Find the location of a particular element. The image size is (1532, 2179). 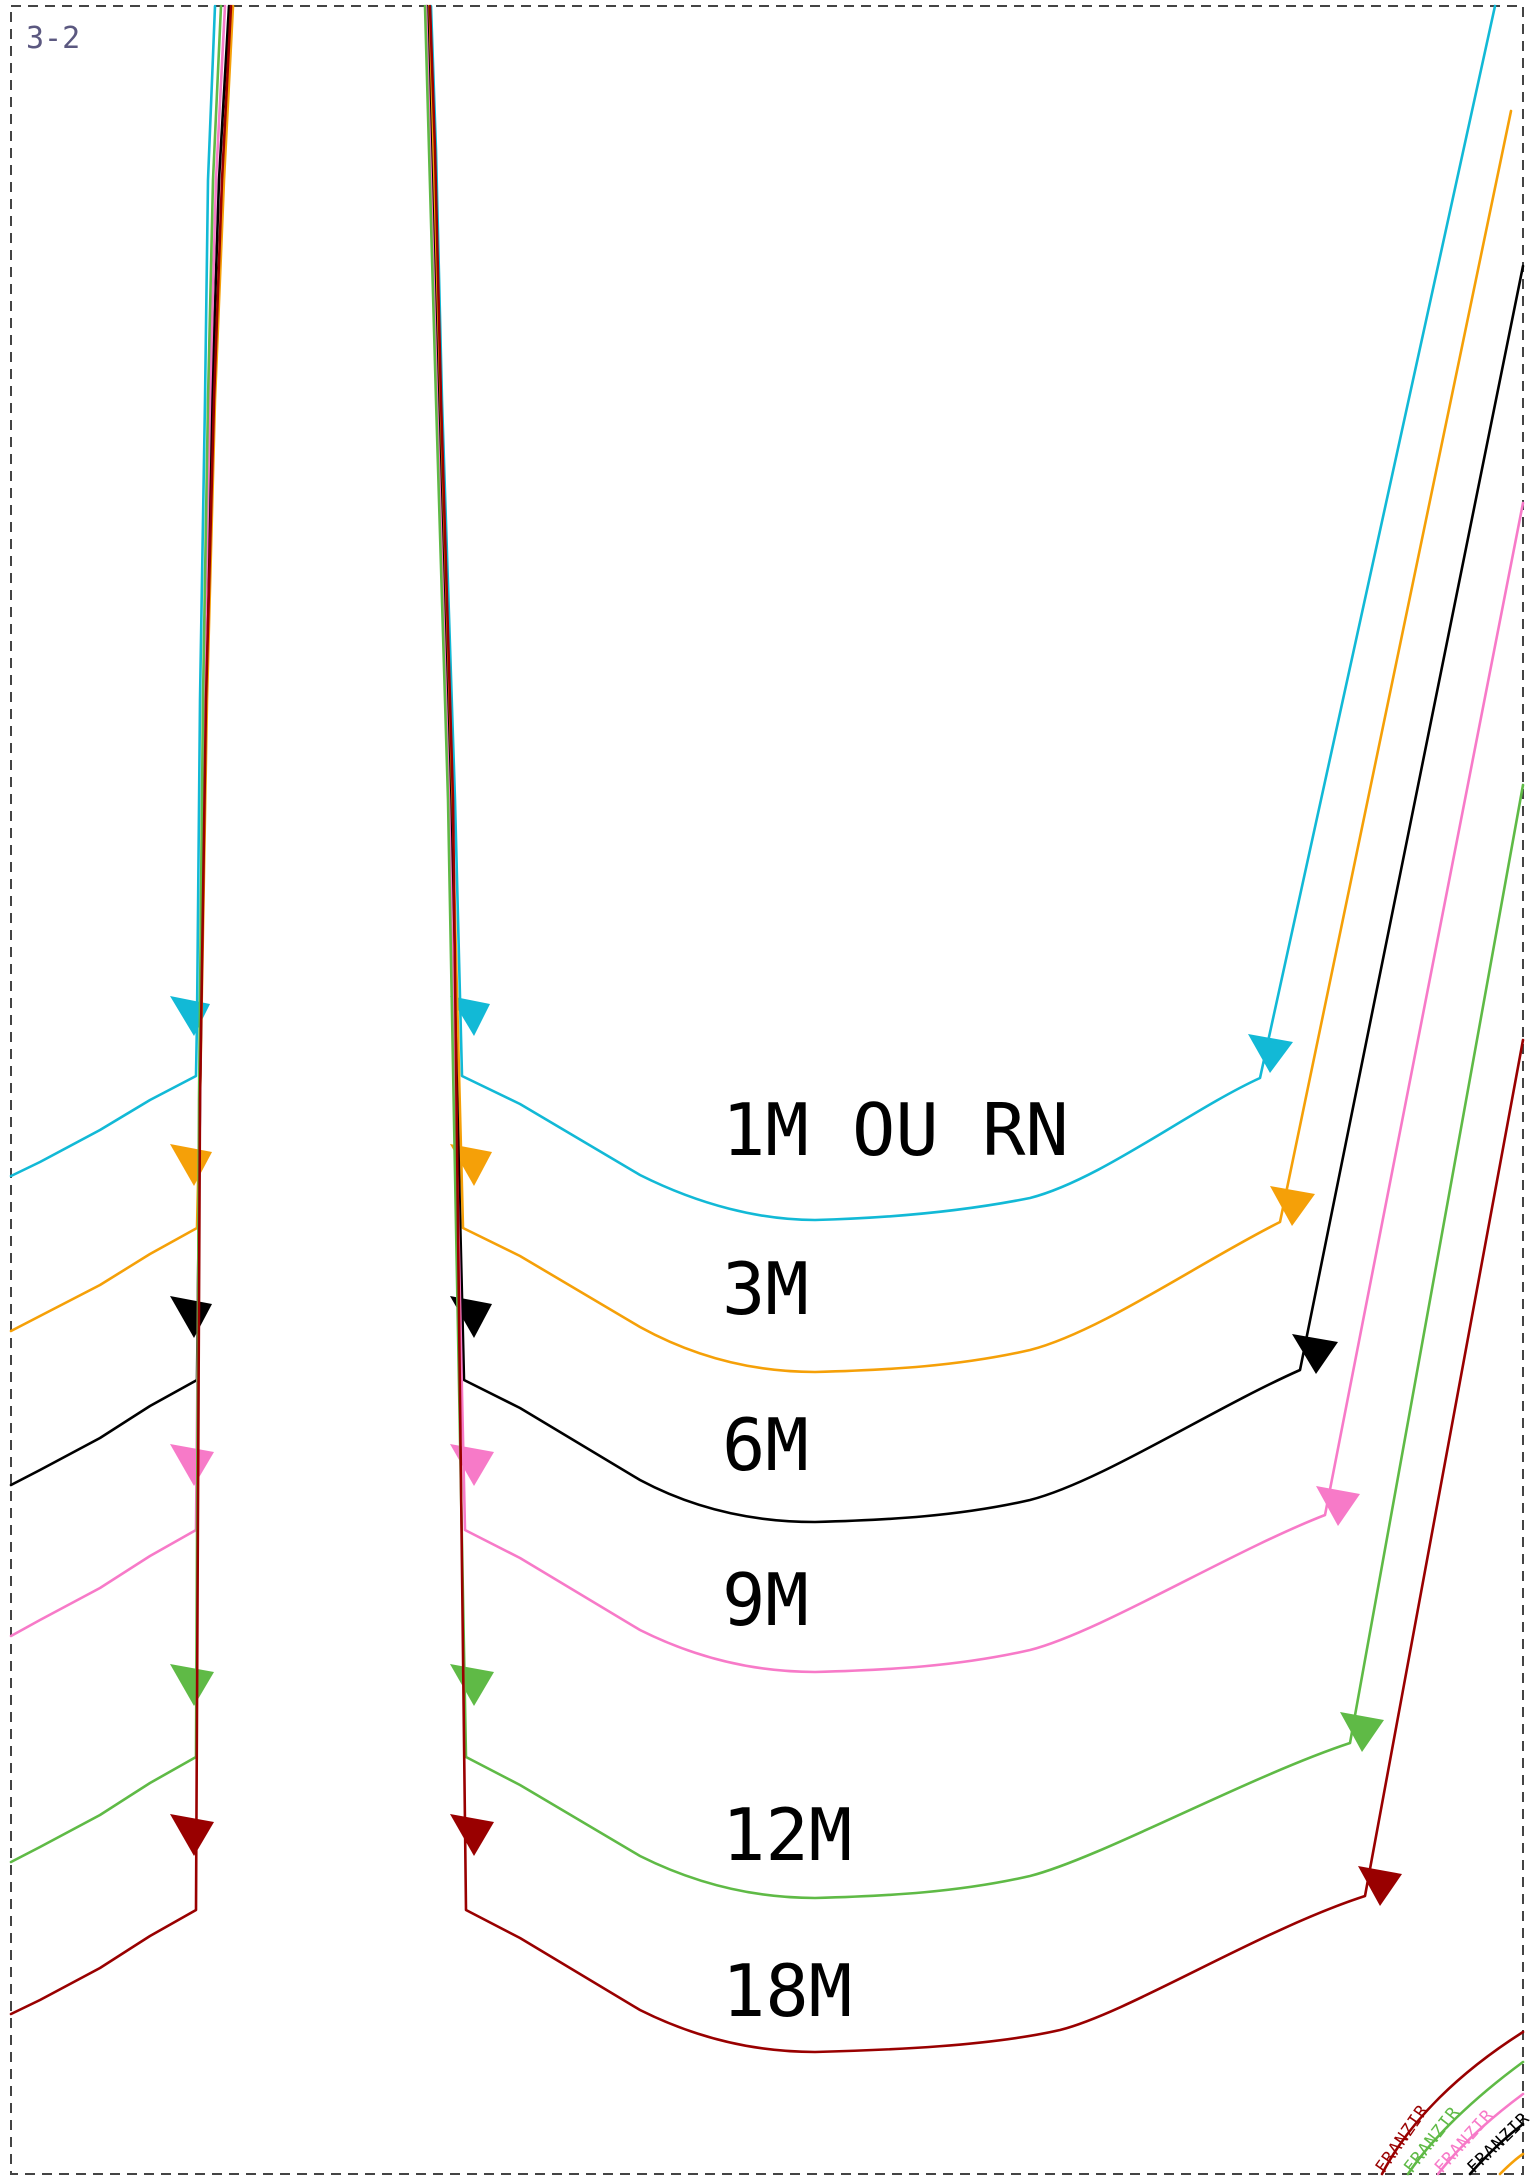

size-label-12m: 12M is located at coordinates (787, 1835).